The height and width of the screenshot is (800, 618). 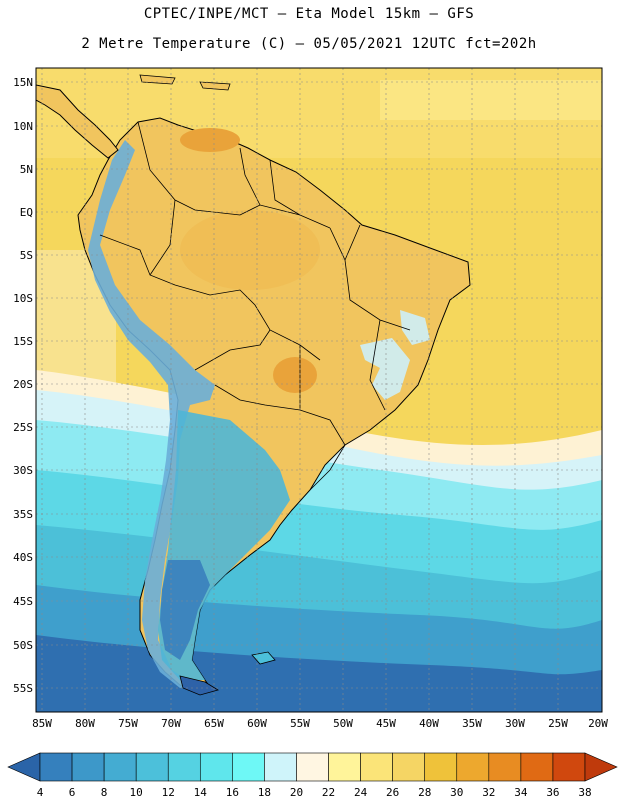 I want to click on map-title: CPTEC/INPE/MCT – Eta Model 15km – GFS, so click(x=309, y=14).